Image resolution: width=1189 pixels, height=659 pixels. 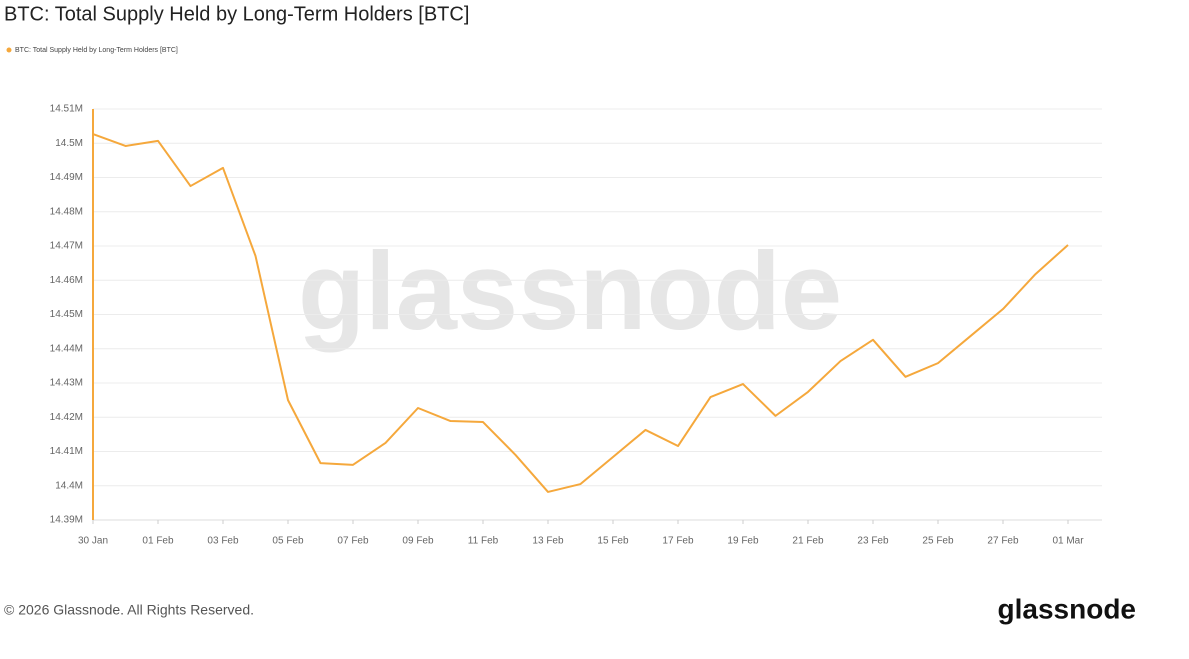 What do you see at coordinates (1067, 608) in the screenshot?
I see `logo: glassnode` at bounding box center [1067, 608].